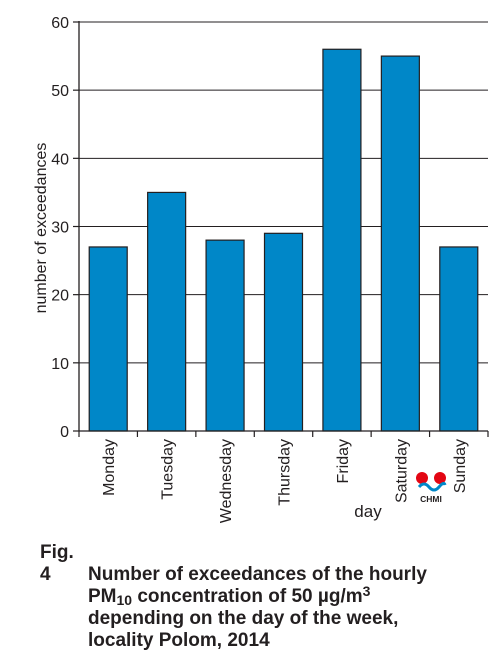  I want to click on chmi-logo: CHMI, so click(431, 488).